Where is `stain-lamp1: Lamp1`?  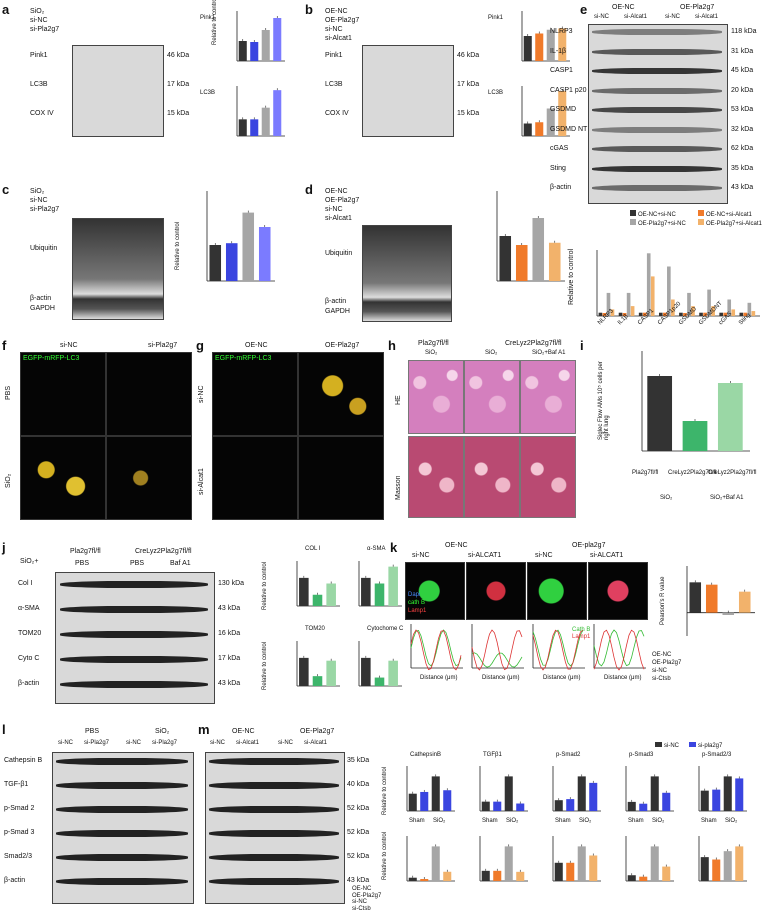
stain-lamp1: Lamp1 is located at coordinates (417, 611).